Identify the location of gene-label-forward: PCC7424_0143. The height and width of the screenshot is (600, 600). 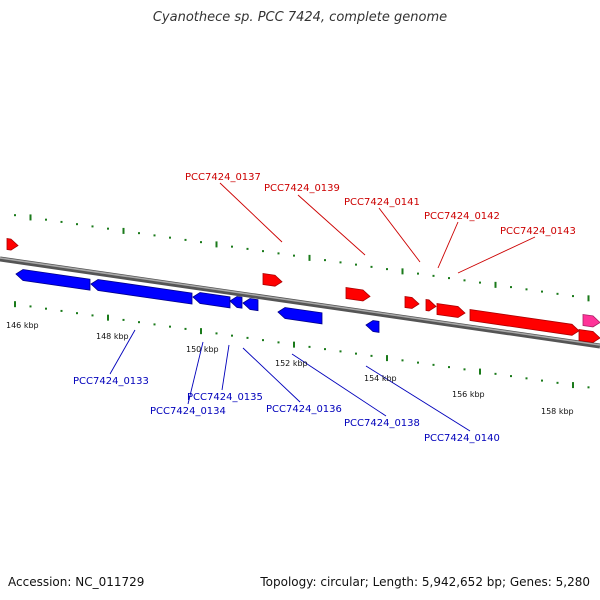
(538, 231).